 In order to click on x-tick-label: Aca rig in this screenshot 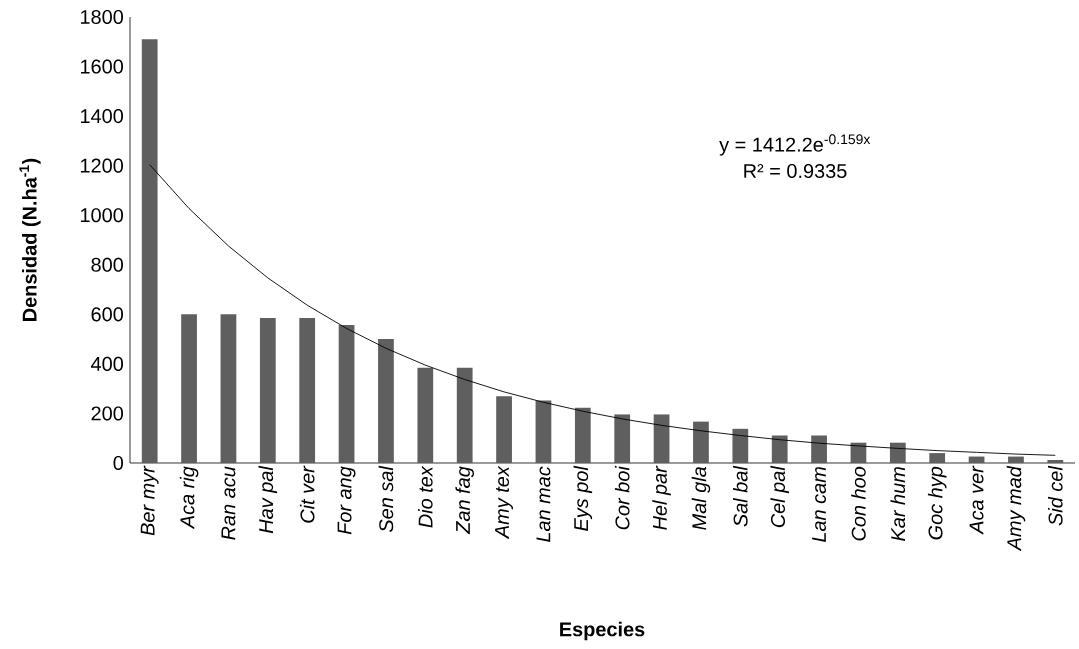, I will do `click(189, 498)`.